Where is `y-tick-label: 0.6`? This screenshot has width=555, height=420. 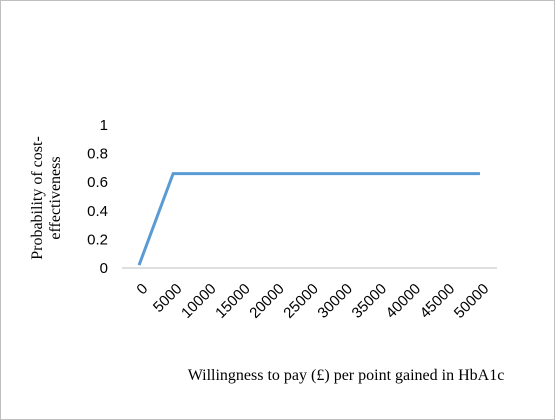 y-tick-label: 0.6 is located at coordinates (97, 182).